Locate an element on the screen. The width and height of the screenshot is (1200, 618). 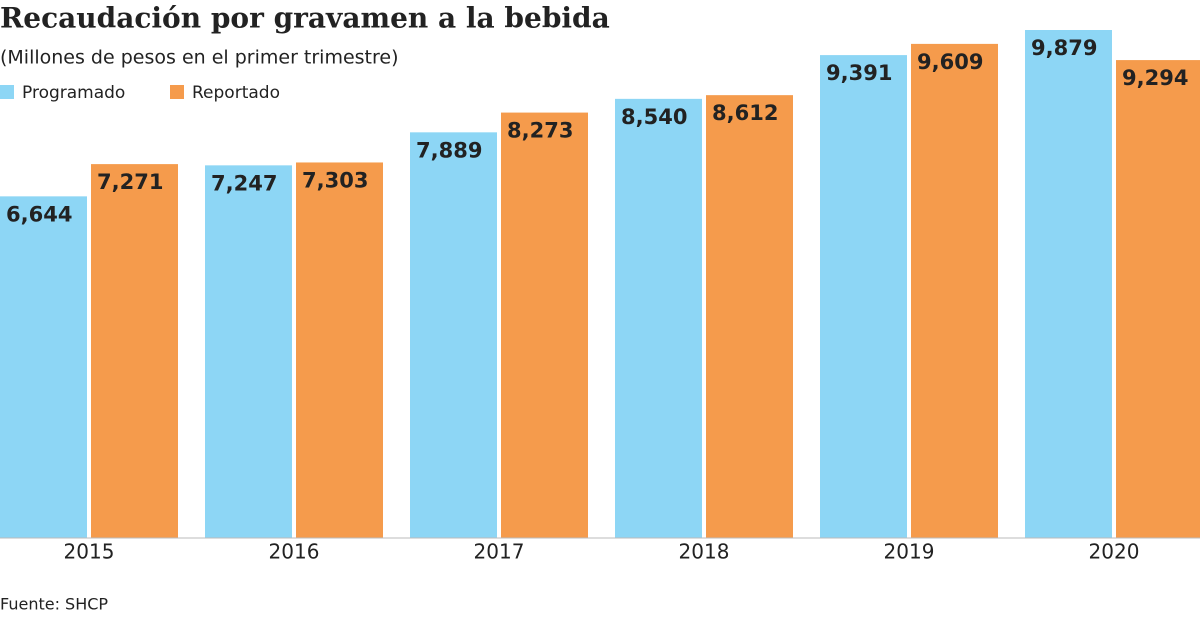
x-tick-label: 2015 is located at coordinates (89, 552).